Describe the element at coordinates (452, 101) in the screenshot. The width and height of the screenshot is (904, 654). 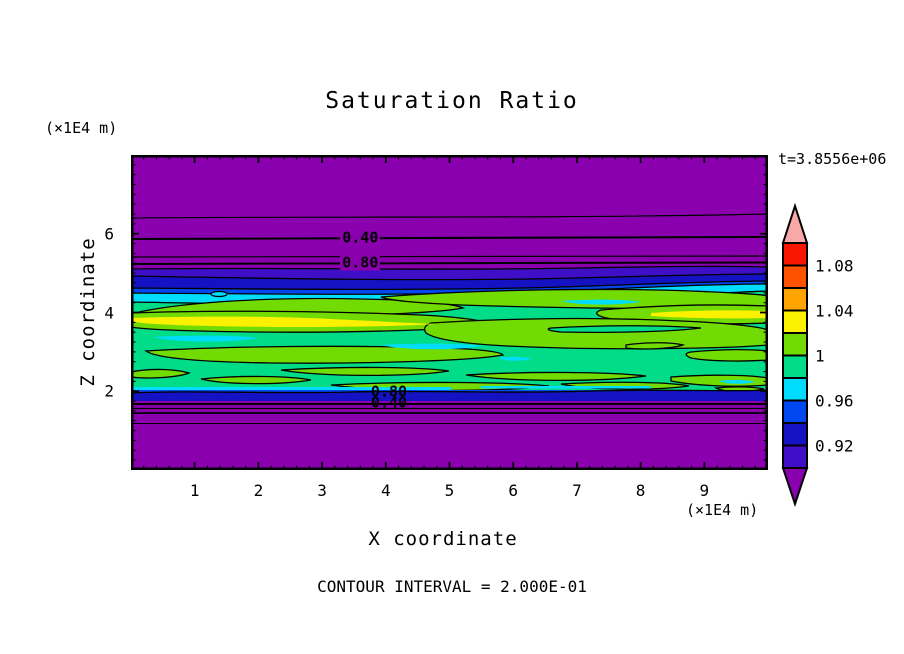
I see `plot-title: Saturation Ratio` at that location.